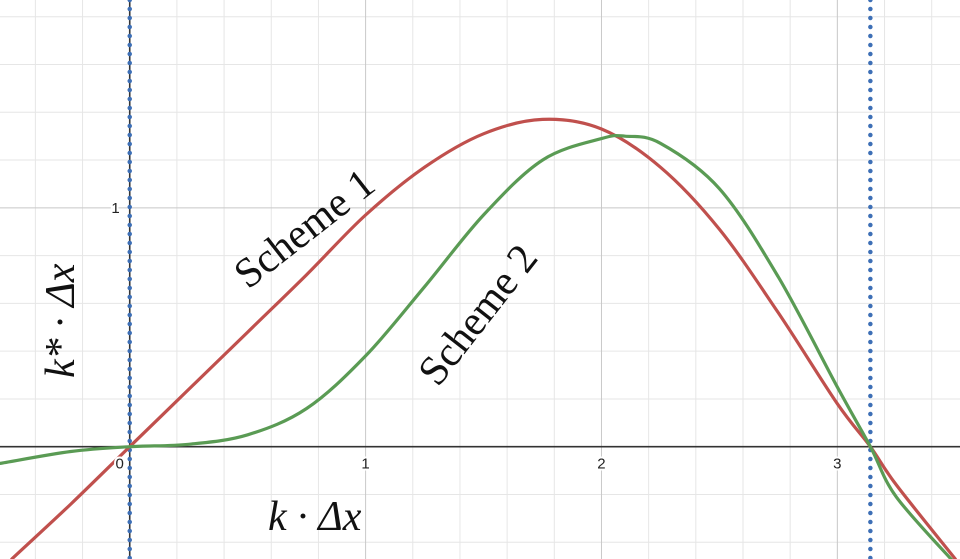  I want to click on x-tick-label: 2, so click(601, 464).